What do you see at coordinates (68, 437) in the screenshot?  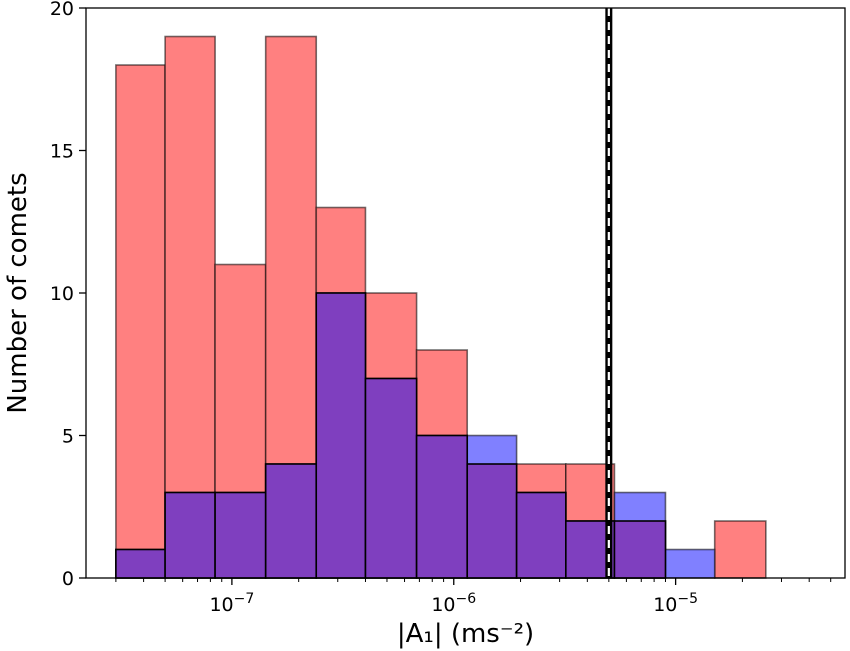 I see `y-tick-label-5: 5` at bounding box center [68, 437].